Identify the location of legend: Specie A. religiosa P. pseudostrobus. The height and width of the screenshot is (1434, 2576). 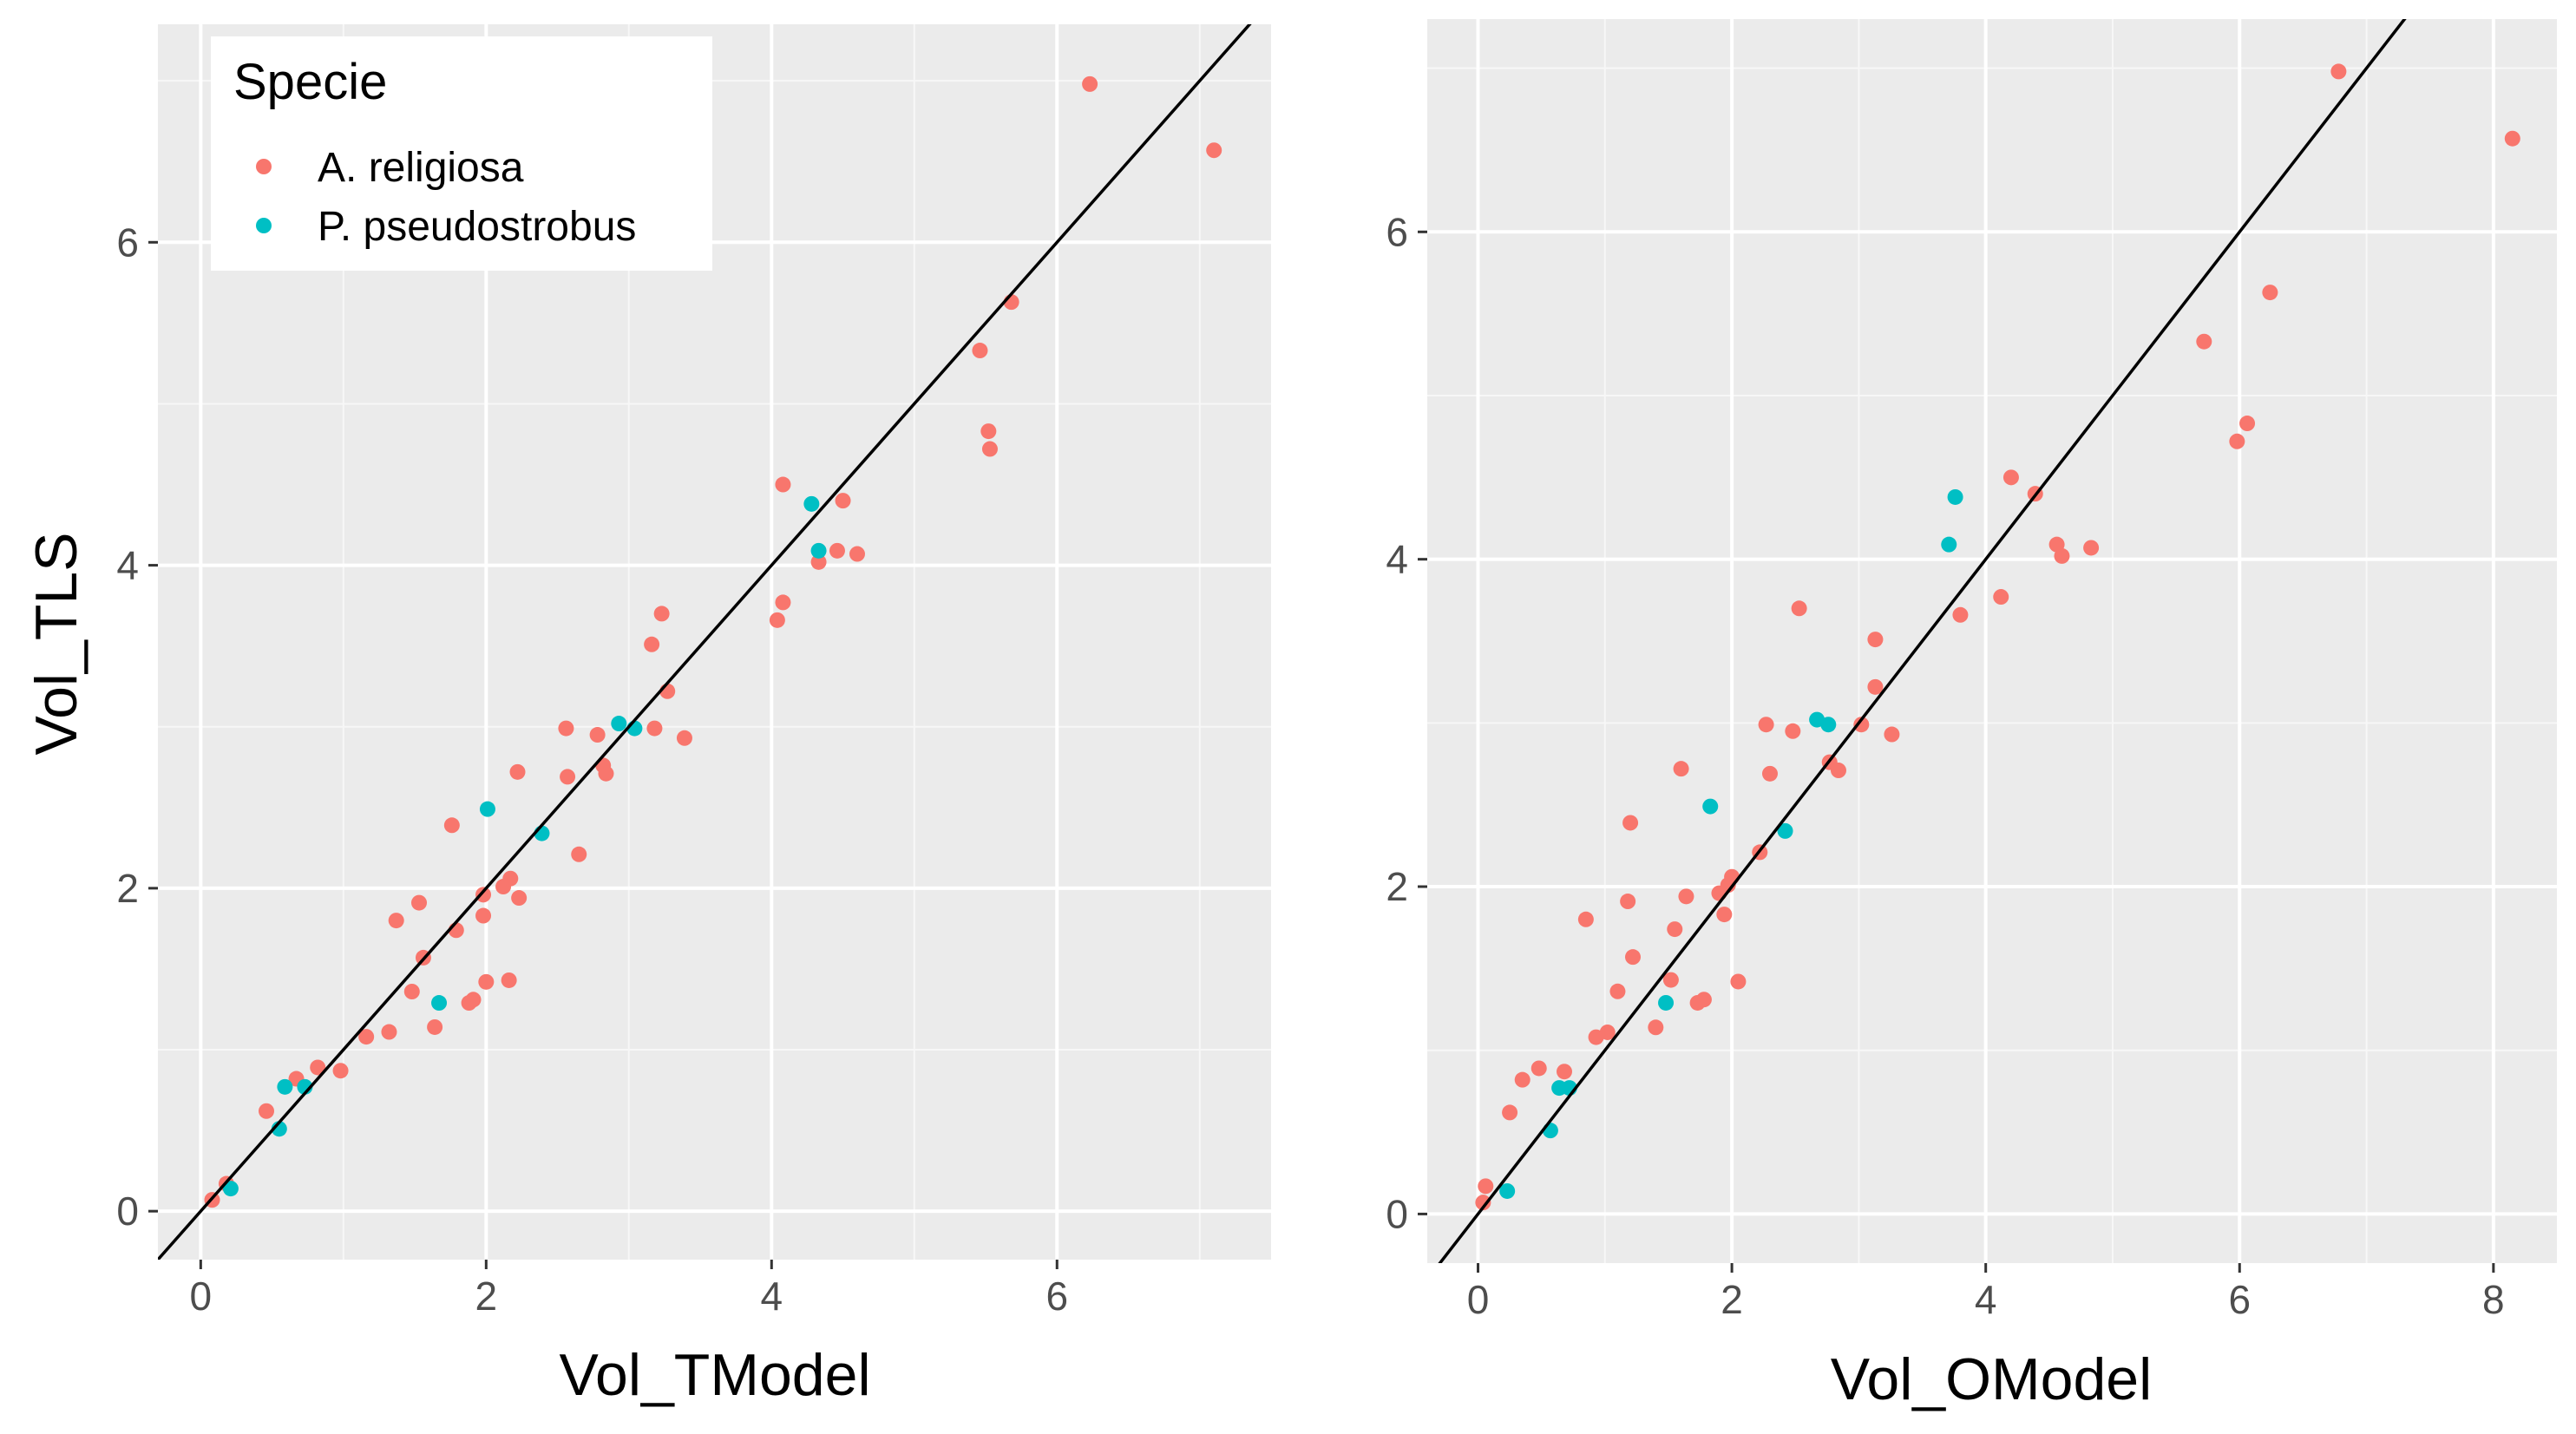
(461, 153).